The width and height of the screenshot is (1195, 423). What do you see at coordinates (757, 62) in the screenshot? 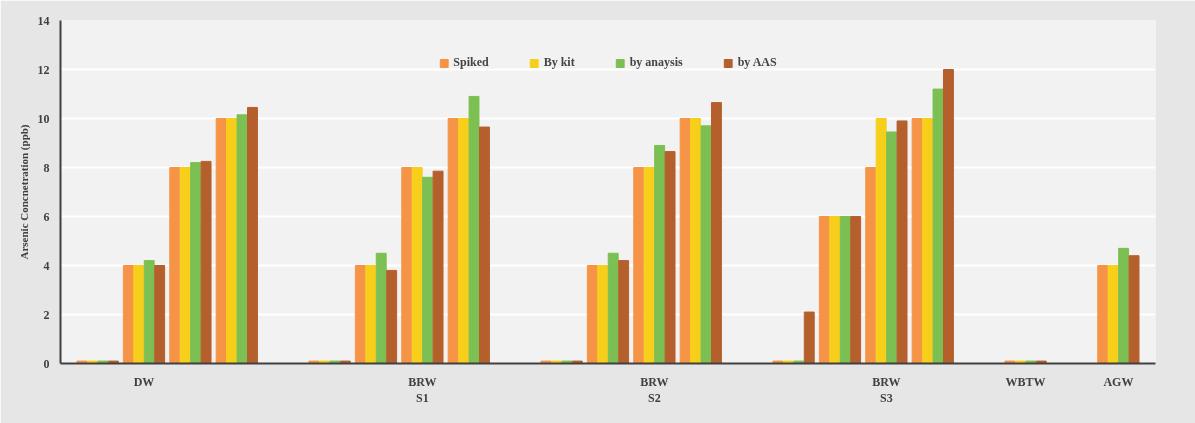
I see `legend-label: by AAS` at bounding box center [757, 62].